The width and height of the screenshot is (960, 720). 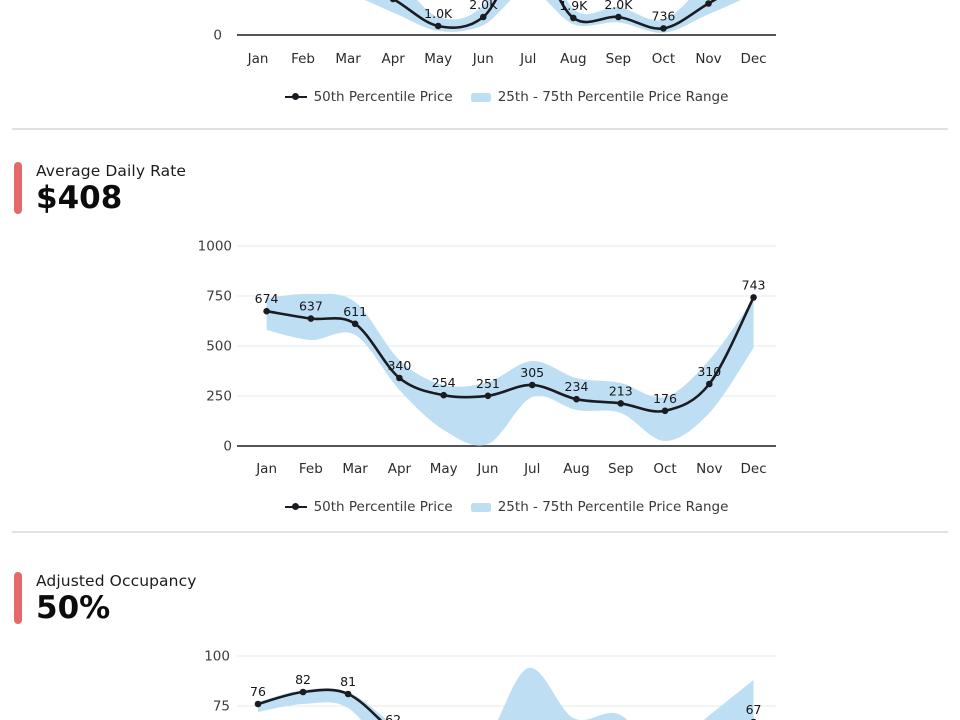 I want to click on svg-text: 82, so click(x=303, y=679).